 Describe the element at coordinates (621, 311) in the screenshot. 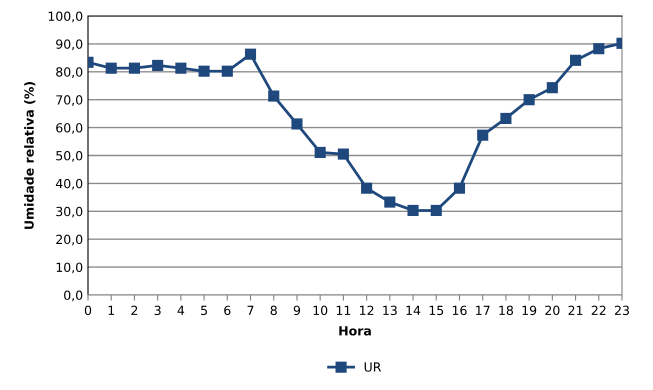

I see `x-tick-label: 23` at that location.